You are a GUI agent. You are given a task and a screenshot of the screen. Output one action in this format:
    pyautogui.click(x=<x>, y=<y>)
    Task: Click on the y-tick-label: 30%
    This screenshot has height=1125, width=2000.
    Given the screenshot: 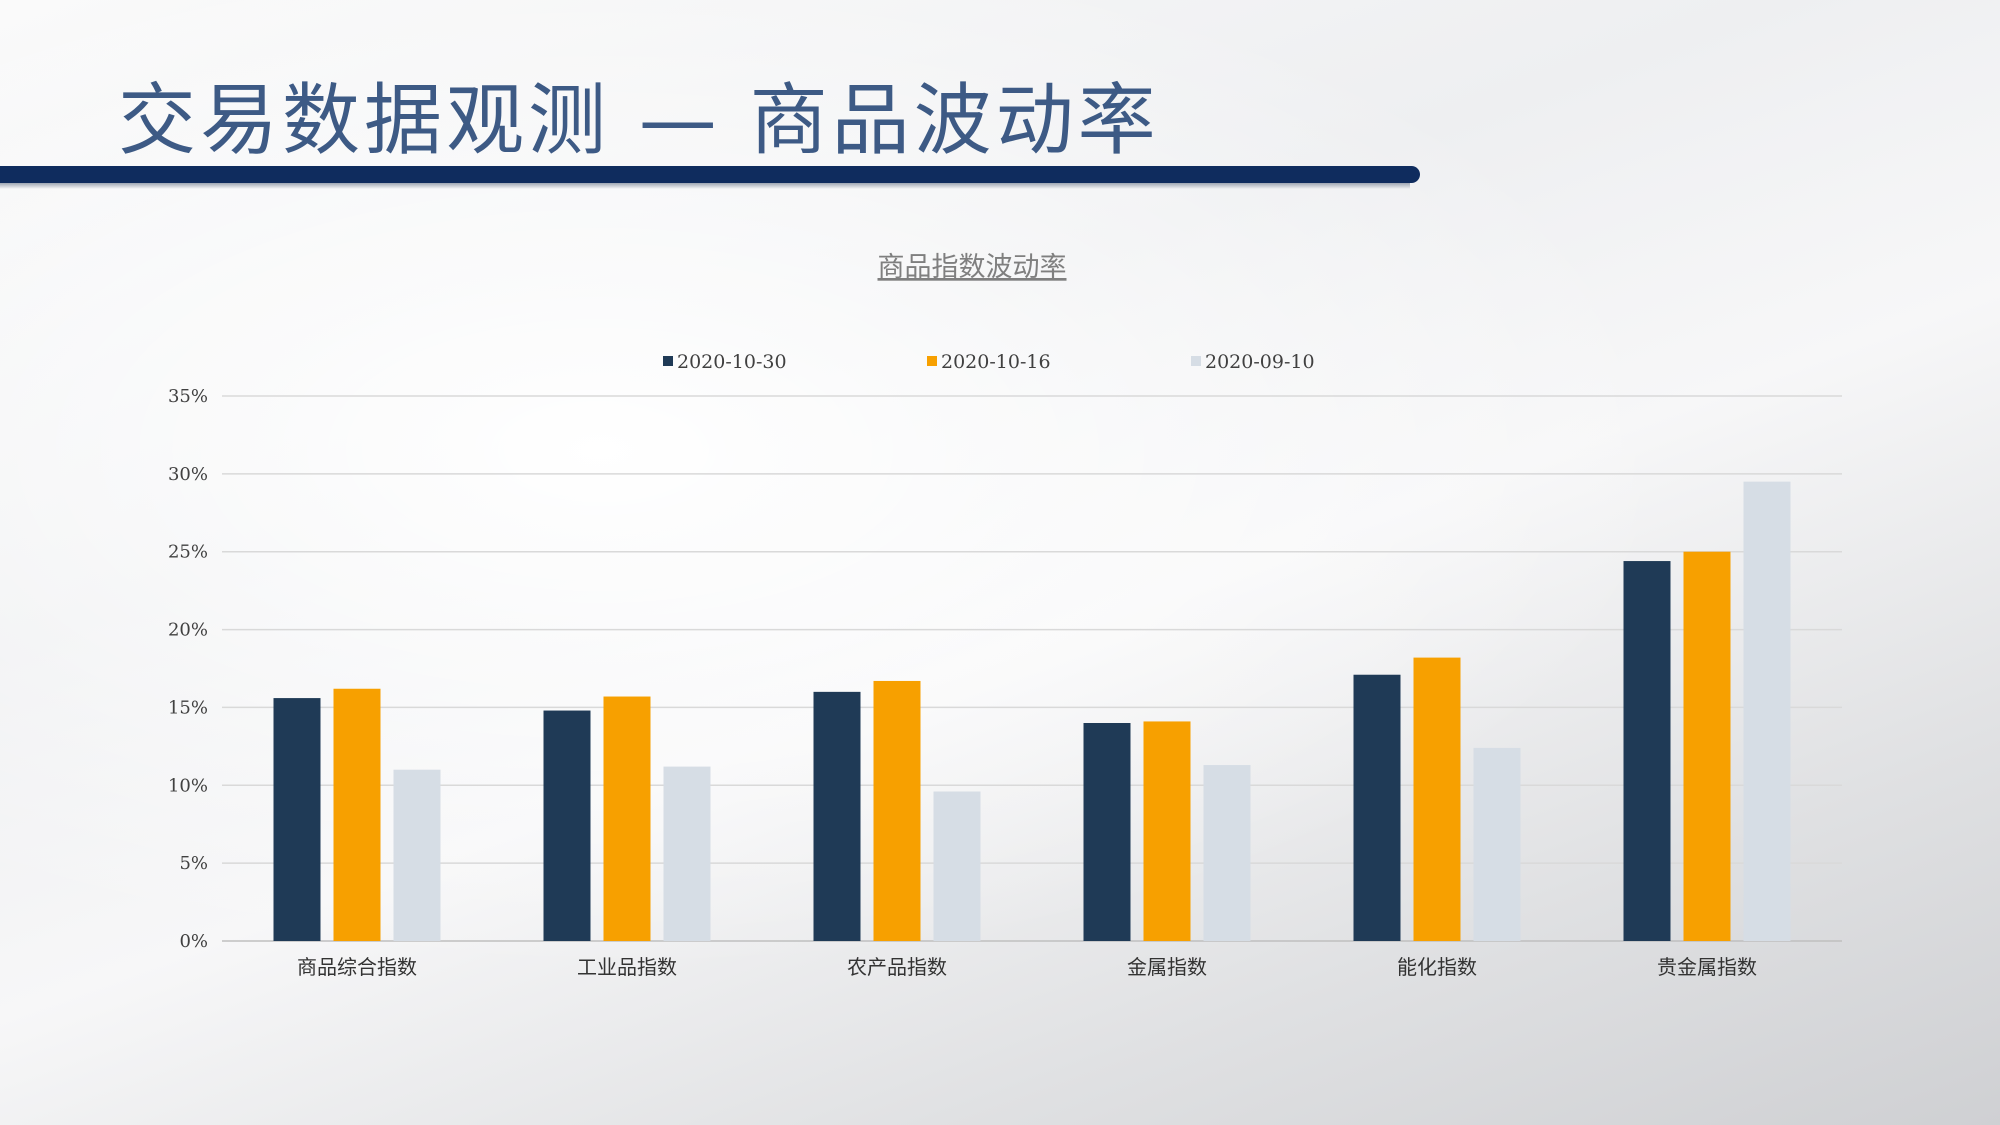 What is the action you would take?
    pyautogui.click(x=188, y=474)
    